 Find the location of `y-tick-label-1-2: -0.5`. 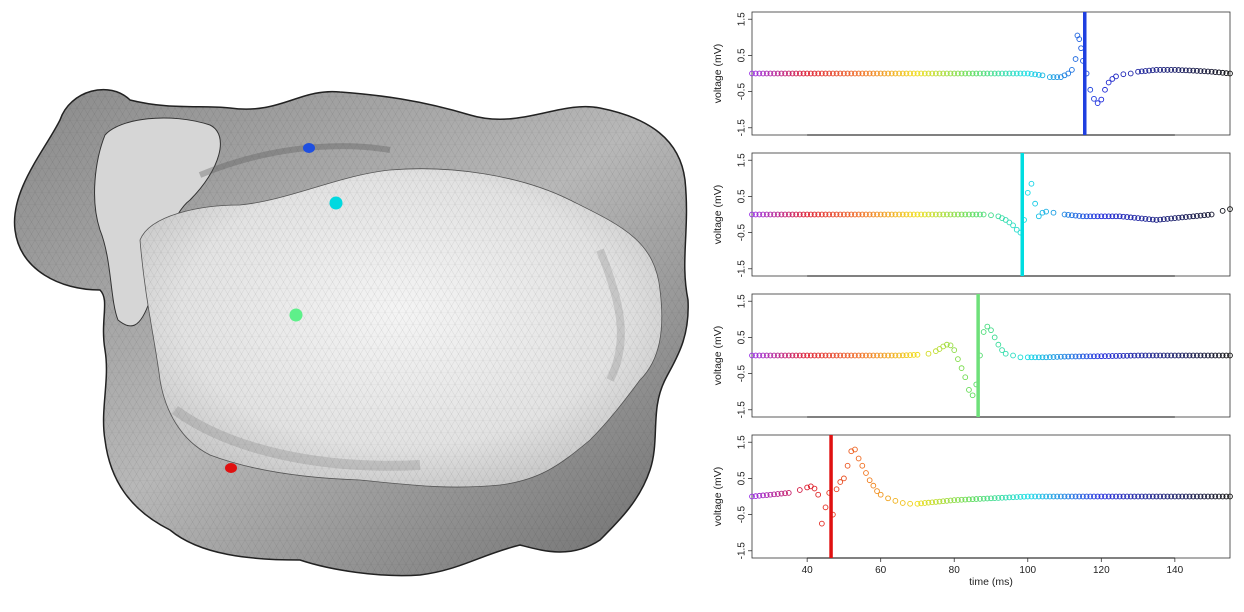

y-tick-label-1-2: -0.5 is located at coordinates (742, 233).